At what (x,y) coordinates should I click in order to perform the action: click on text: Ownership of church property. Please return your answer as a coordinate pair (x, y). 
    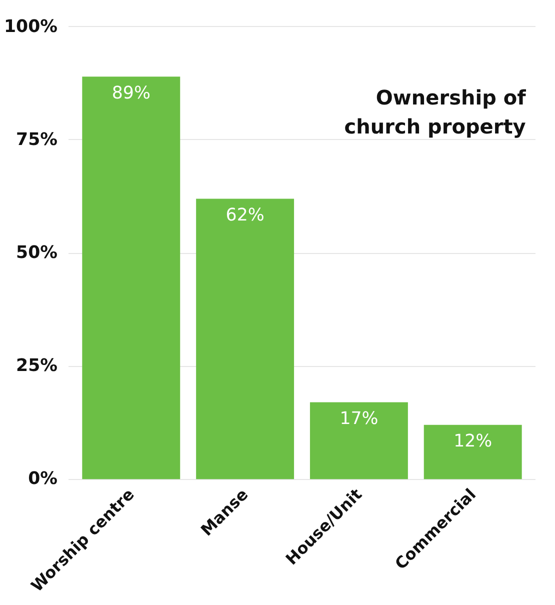
    Looking at the image, I should click on (435, 112).